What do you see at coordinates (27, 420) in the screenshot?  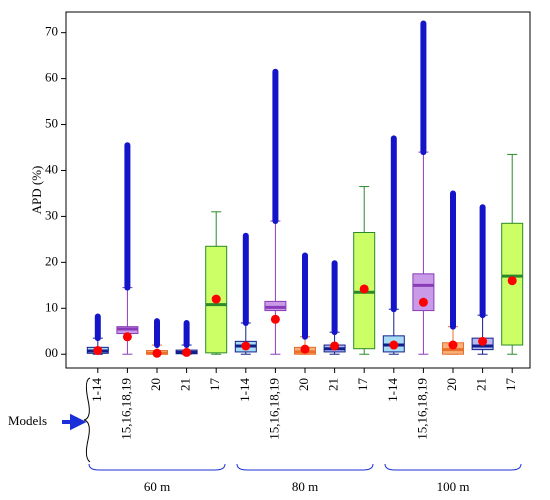 I see `x-axis-label: Models` at bounding box center [27, 420].